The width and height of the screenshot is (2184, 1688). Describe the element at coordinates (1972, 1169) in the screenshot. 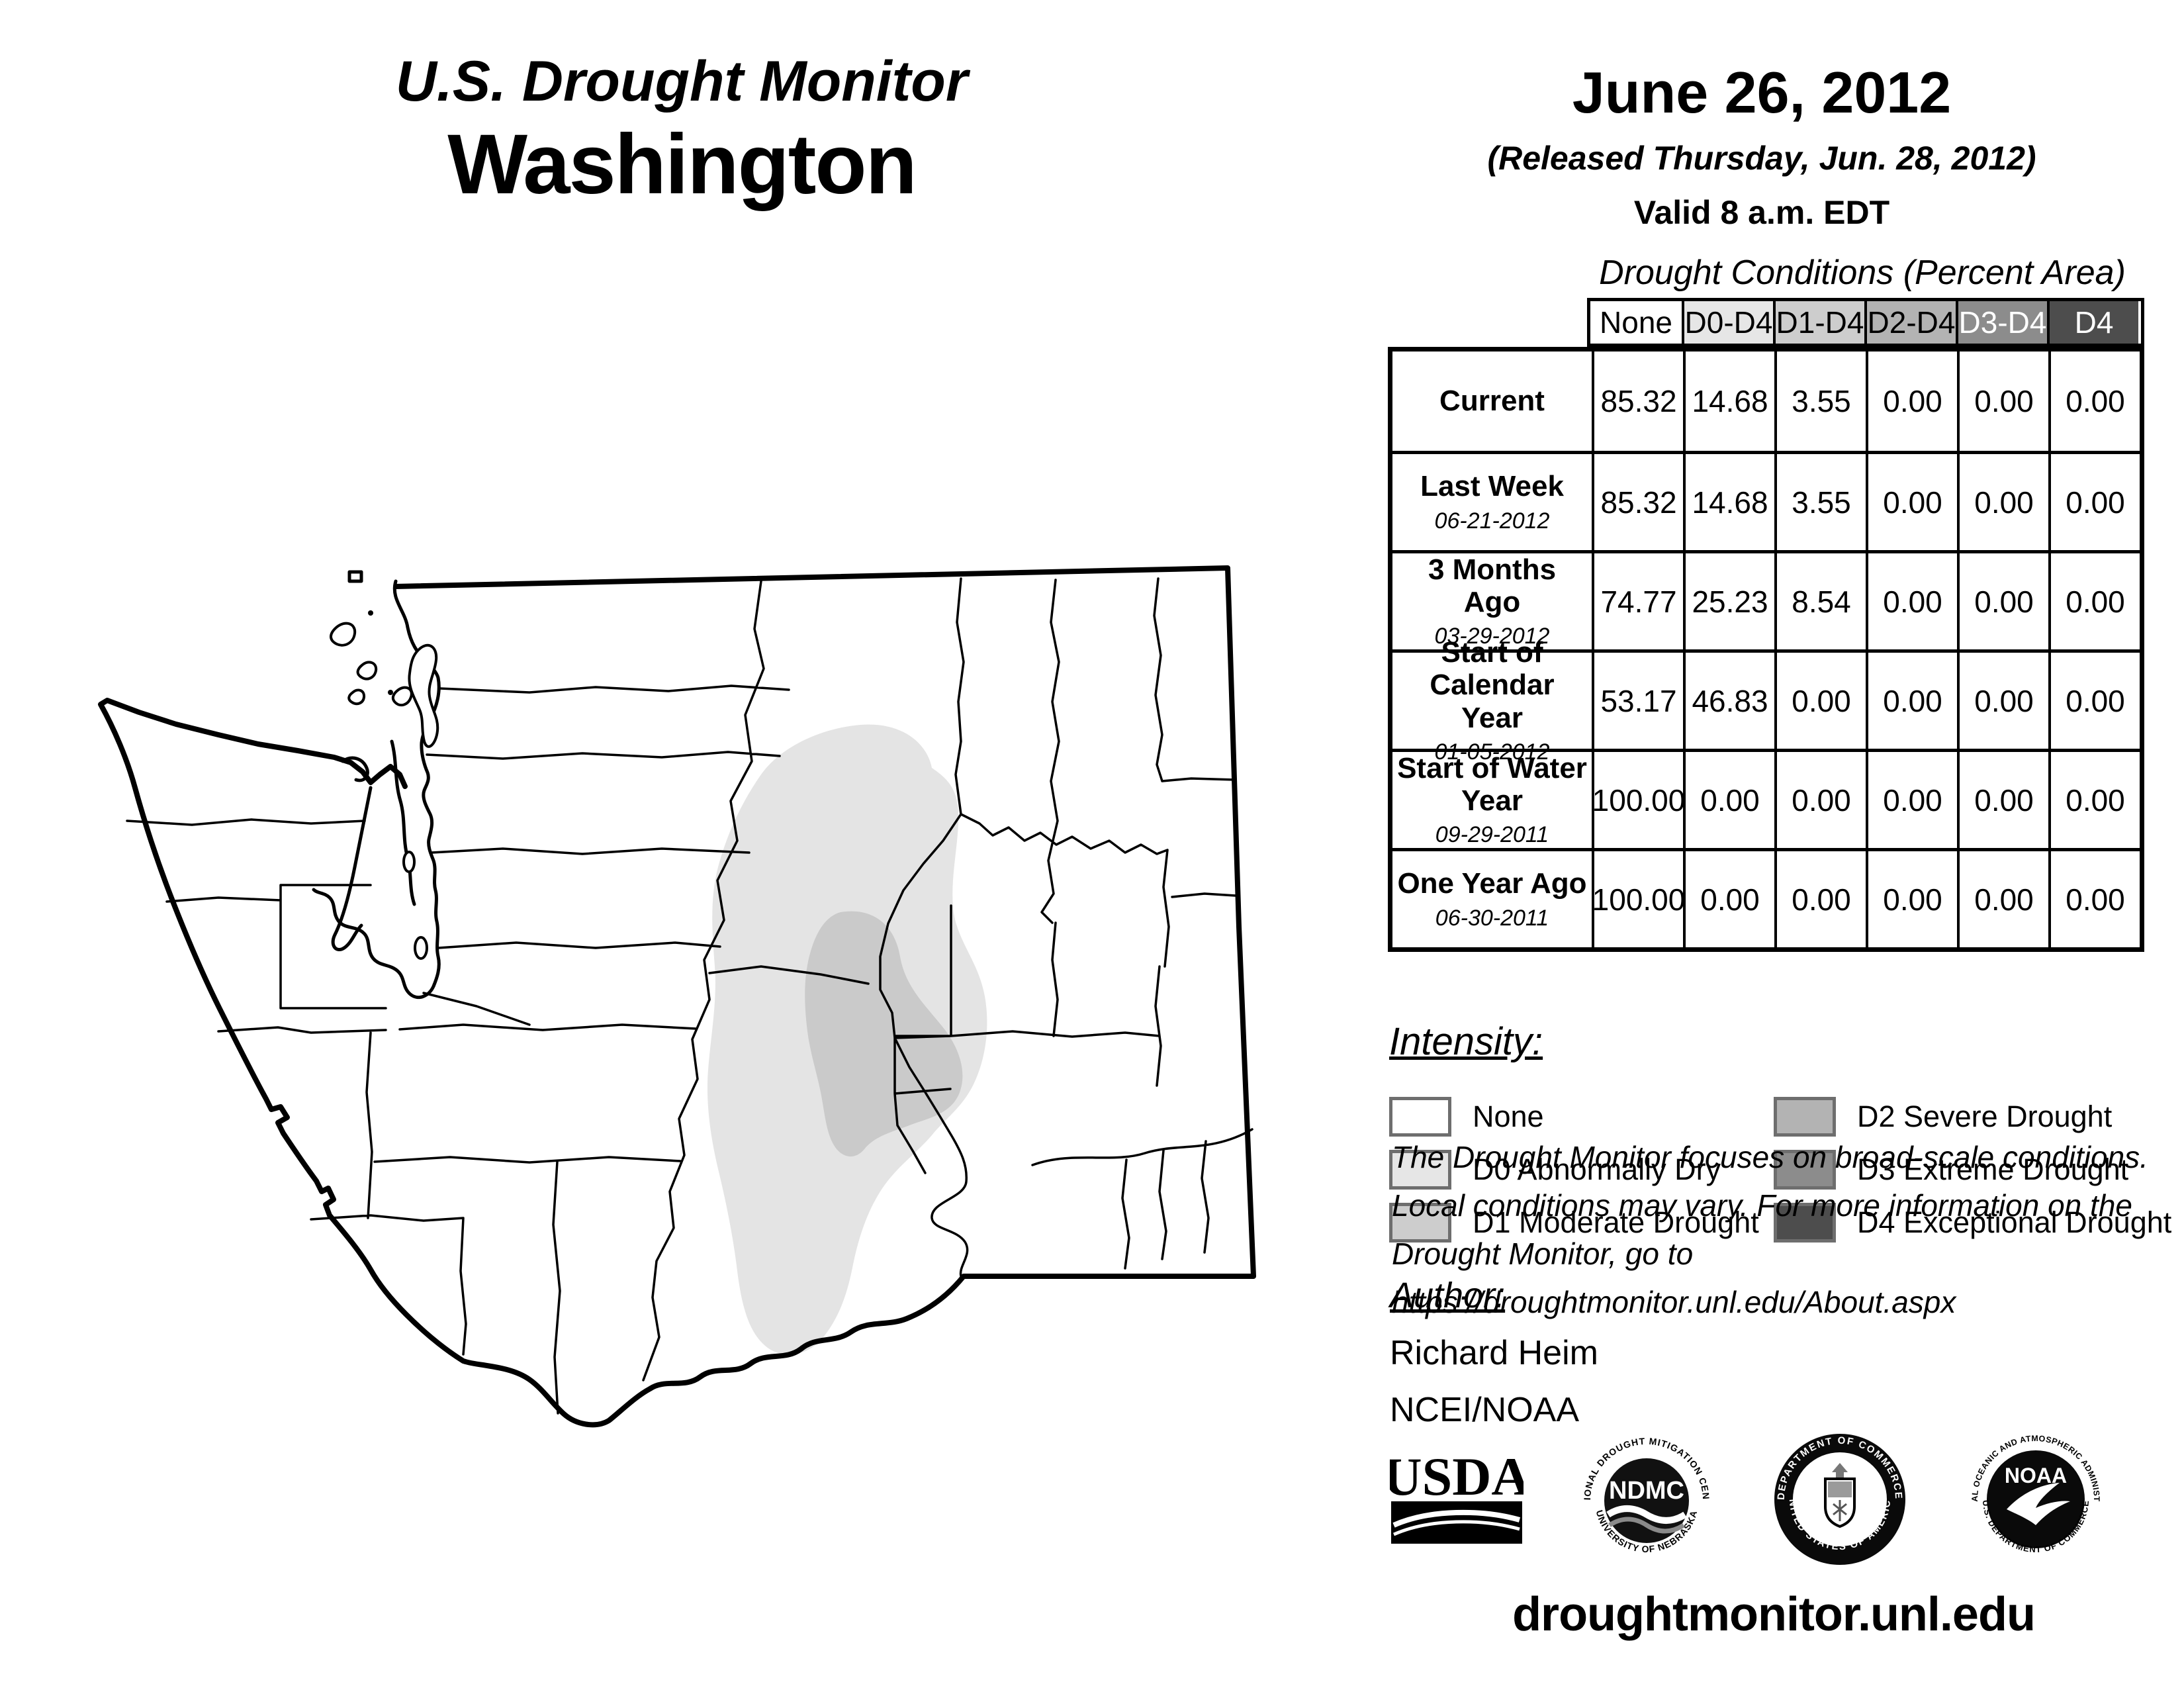

I see `legend-item-d3: D3 Extreme Drought` at that location.